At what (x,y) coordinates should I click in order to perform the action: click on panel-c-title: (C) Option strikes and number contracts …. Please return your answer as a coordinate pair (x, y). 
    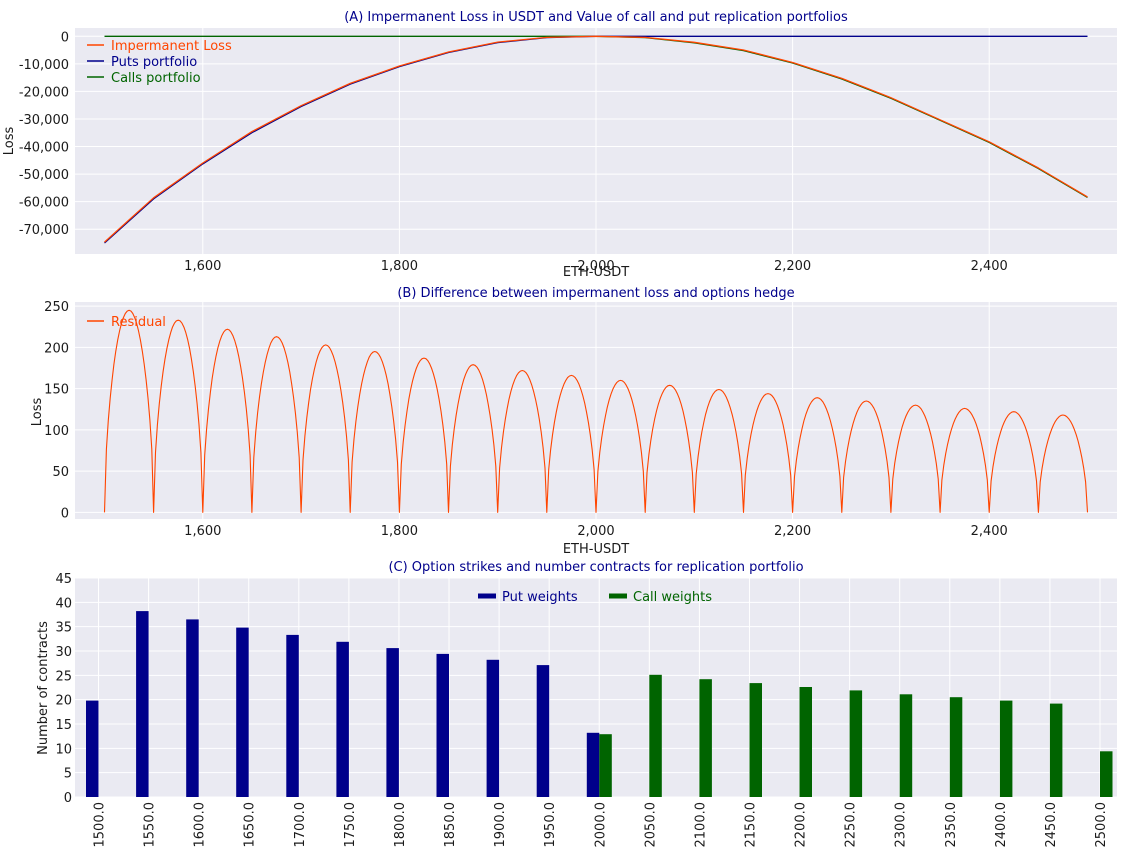
    Looking at the image, I should click on (595, 567).